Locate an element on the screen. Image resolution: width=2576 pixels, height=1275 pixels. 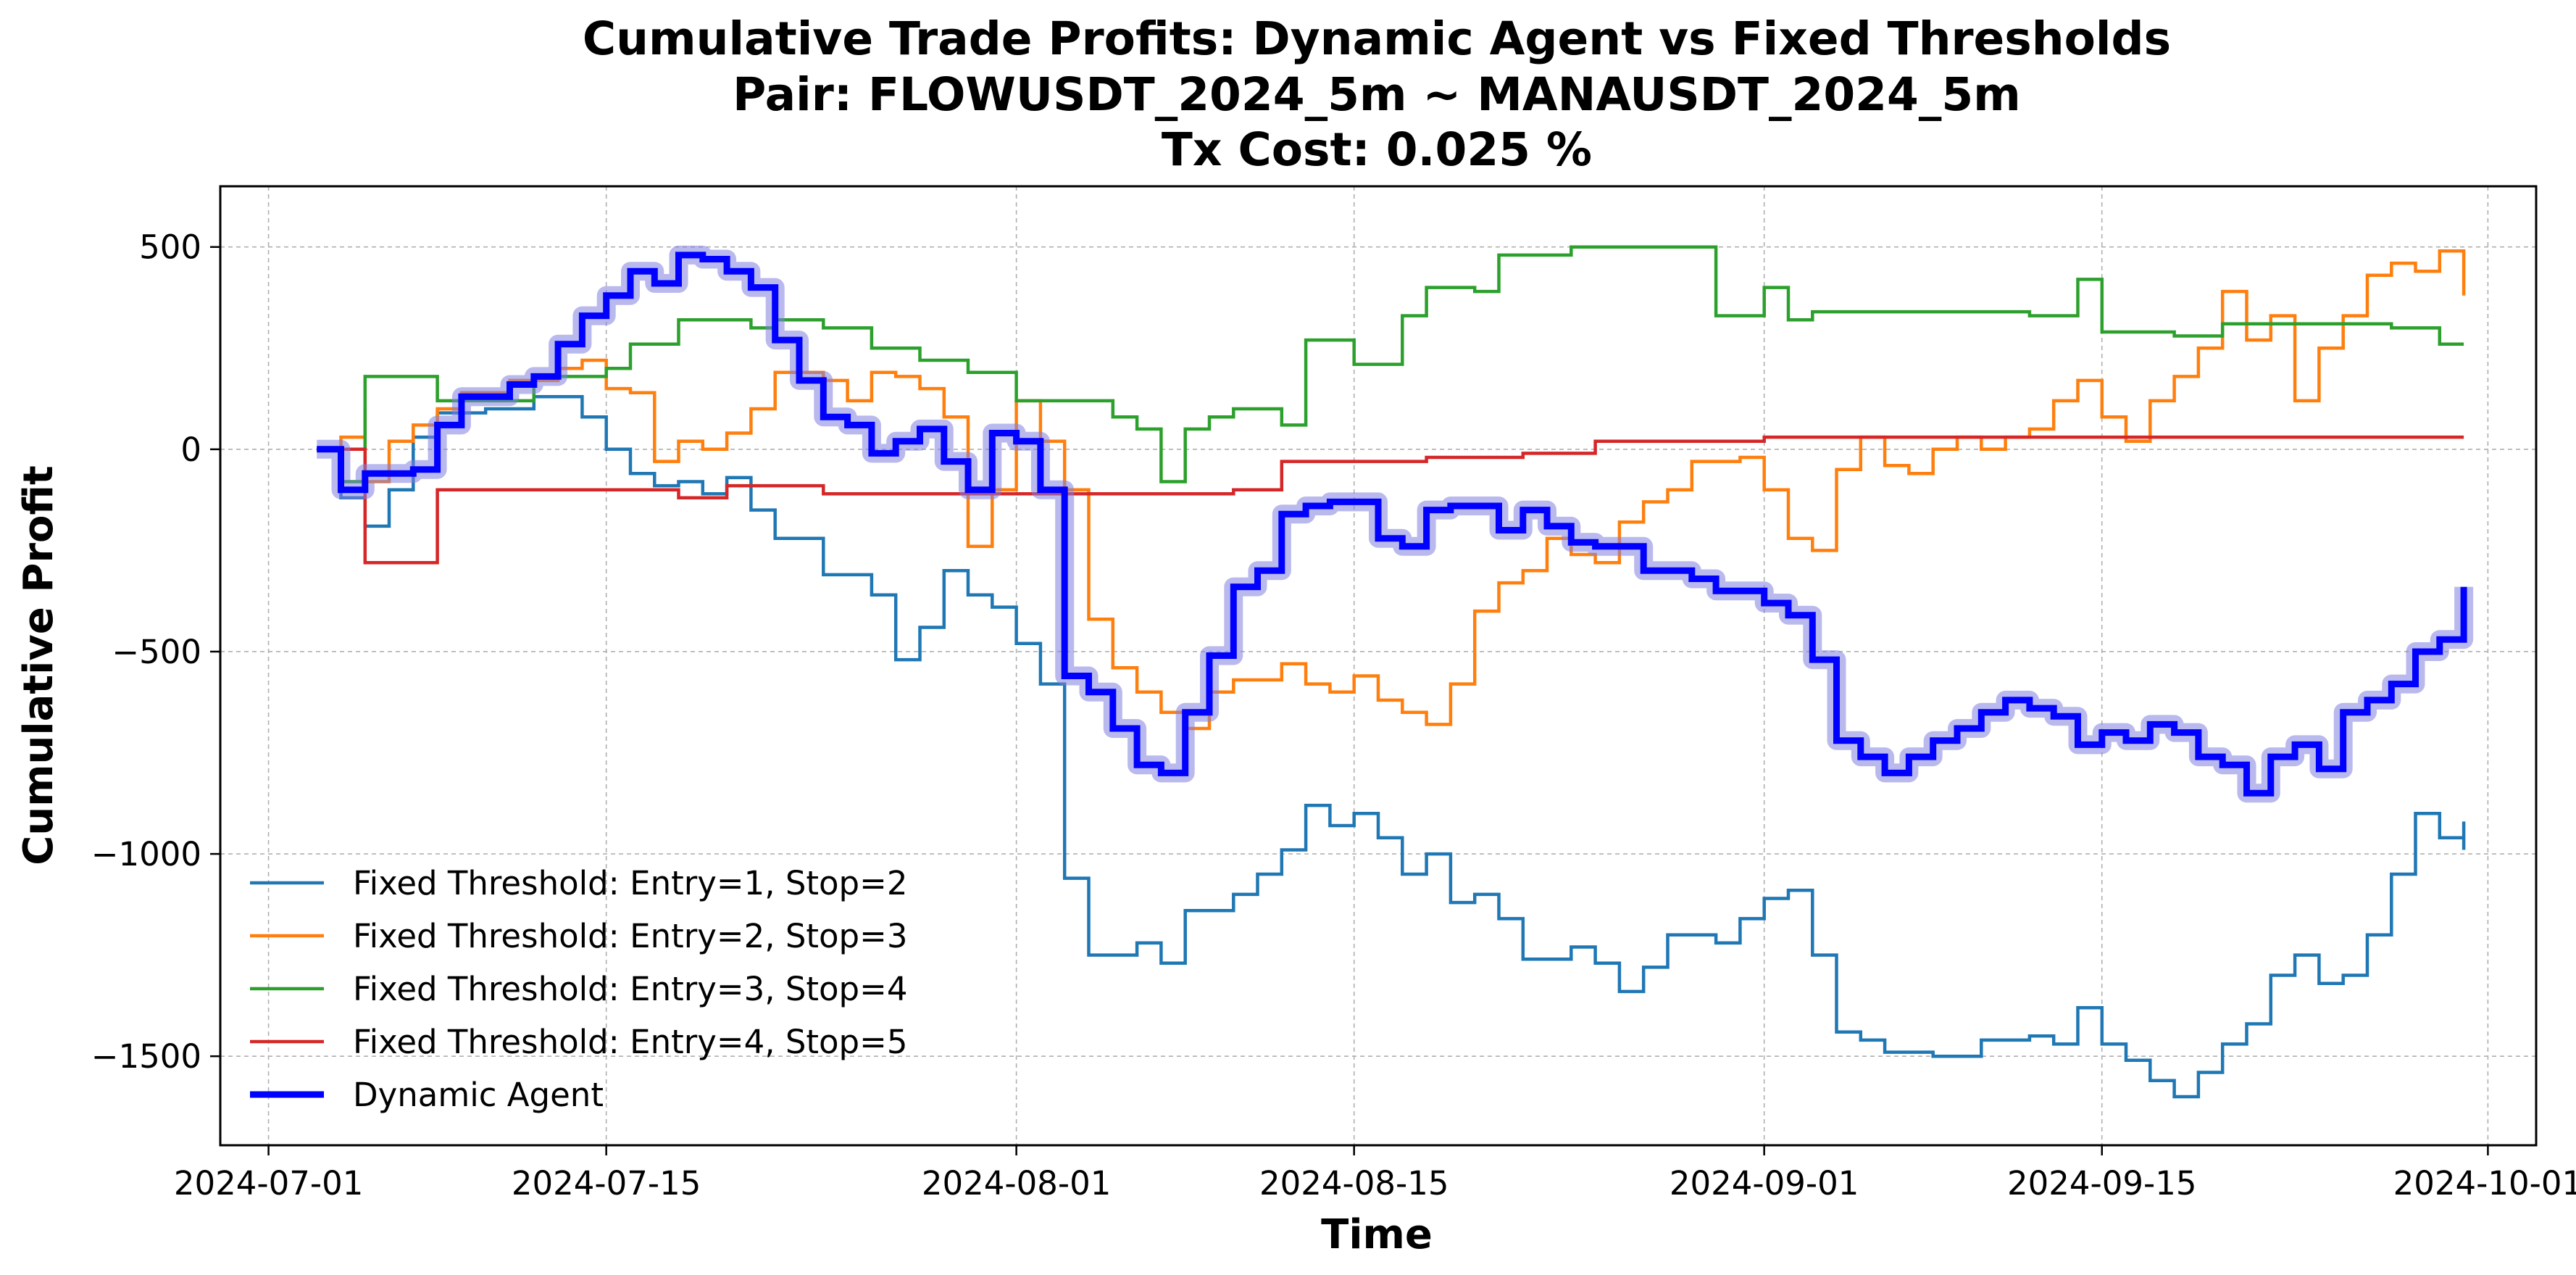
x-tick-label: 2024-07-15 is located at coordinates (606, 1183).